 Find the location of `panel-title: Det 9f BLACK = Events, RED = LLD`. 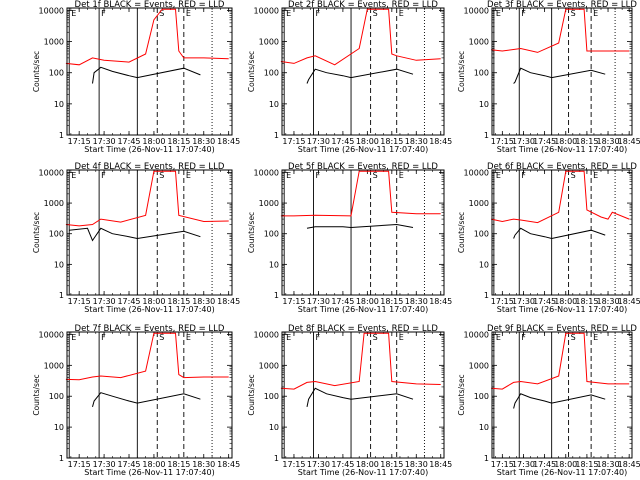

panel-title: Det 9f BLACK = Events, RED = LLD is located at coordinates (562, 329).